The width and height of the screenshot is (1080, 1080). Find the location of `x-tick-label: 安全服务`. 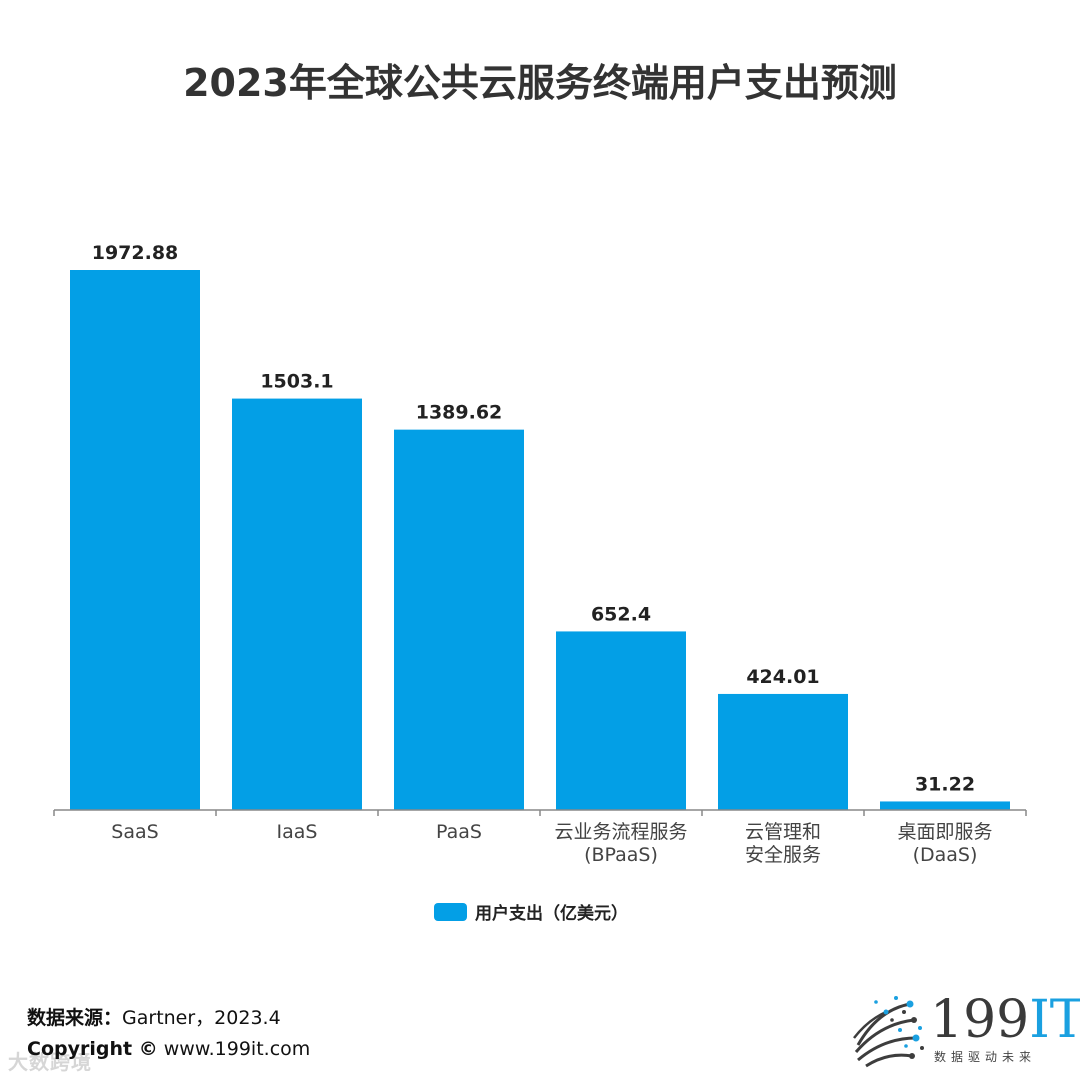

x-tick-label: 安全服务 is located at coordinates (783, 855).